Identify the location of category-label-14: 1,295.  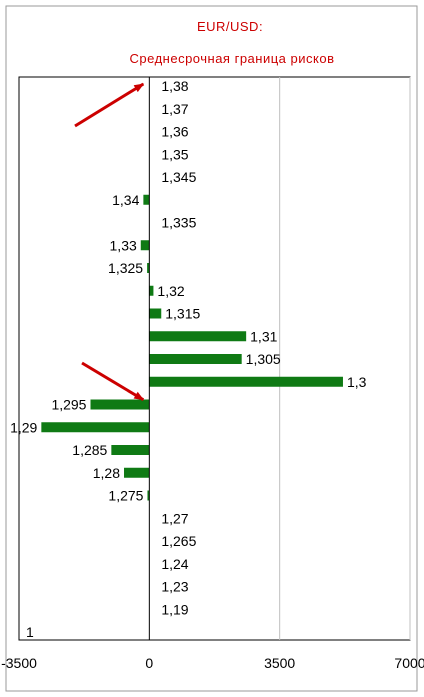
(68, 405).